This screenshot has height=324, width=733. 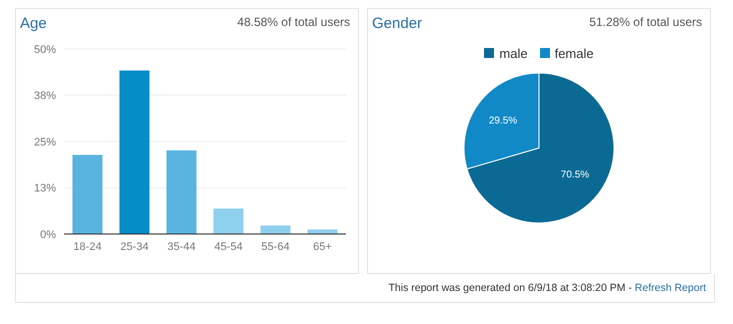 What do you see at coordinates (397, 24) in the screenshot?
I see `chart-title: Gender` at bounding box center [397, 24].